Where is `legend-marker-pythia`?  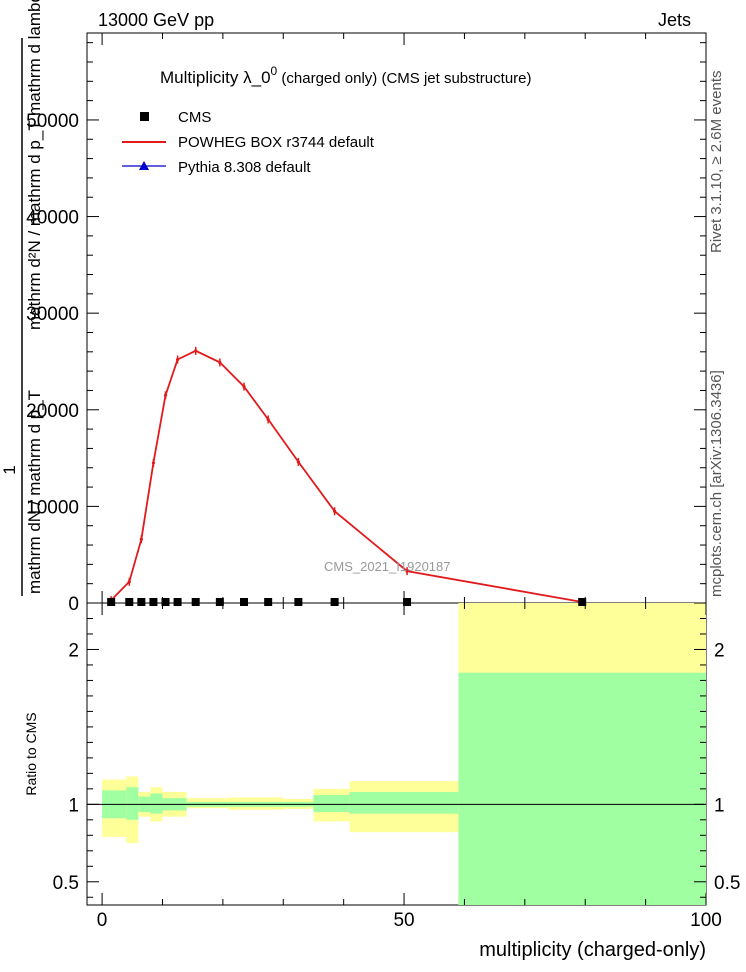 legend-marker-pythia is located at coordinates (144, 165).